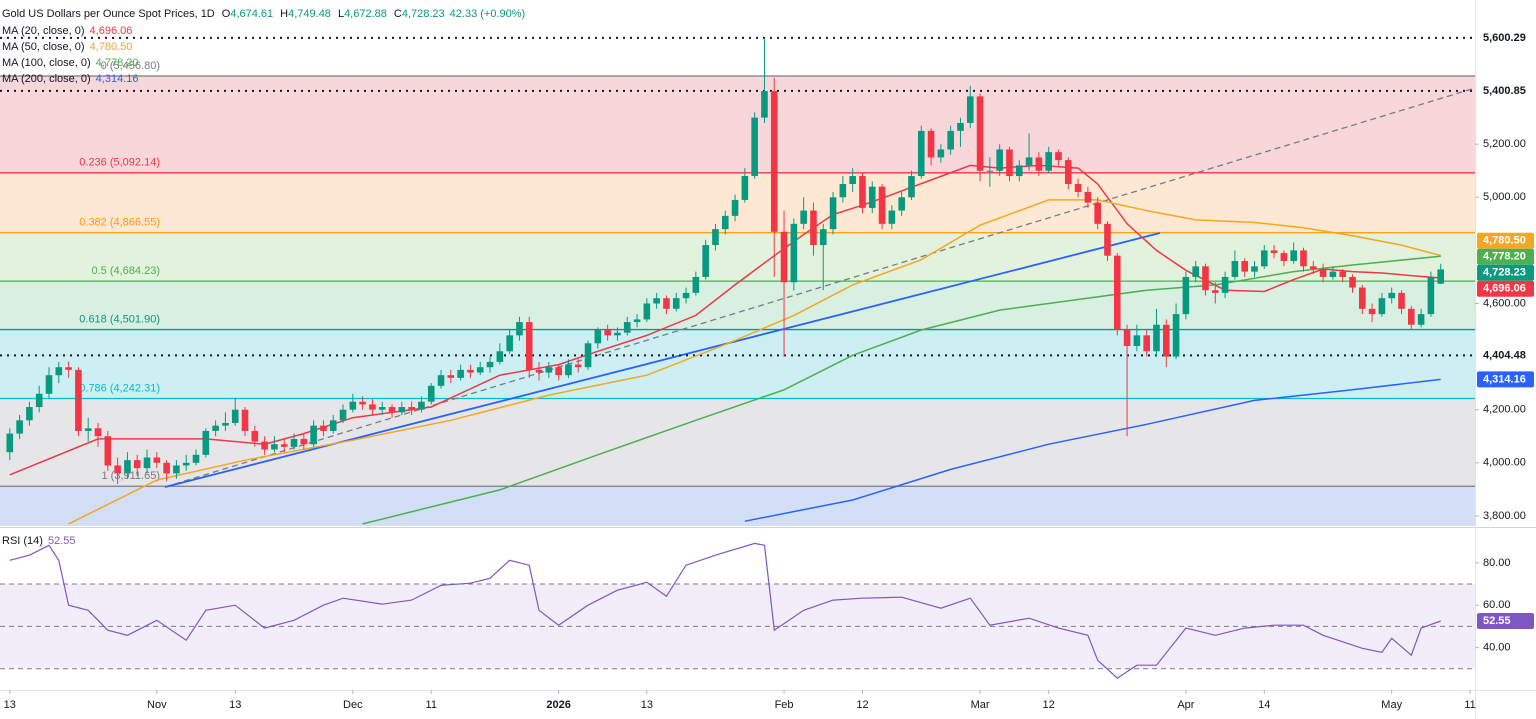 The width and height of the screenshot is (1536, 719). What do you see at coordinates (341, 14) in the screenshot?
I see `quote-key: L` at bounding box center [341, 14].